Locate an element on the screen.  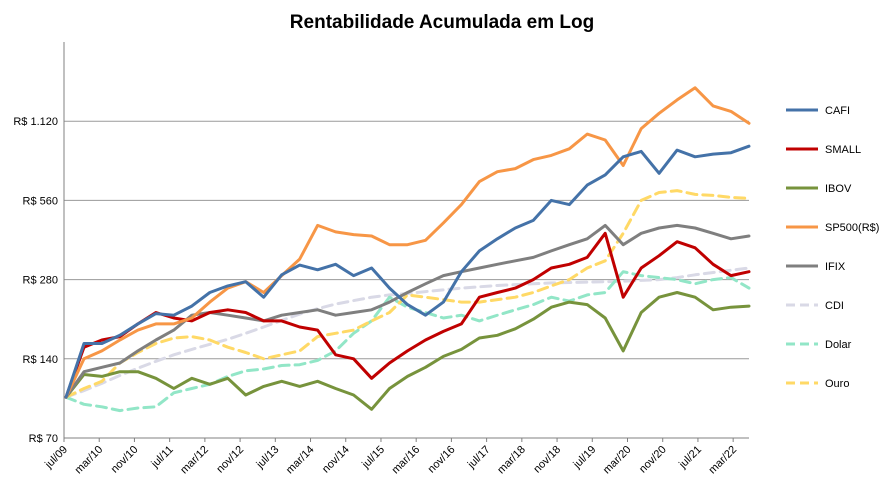
y-tick-label: R$ 70 is located at coordinates (43, 439).